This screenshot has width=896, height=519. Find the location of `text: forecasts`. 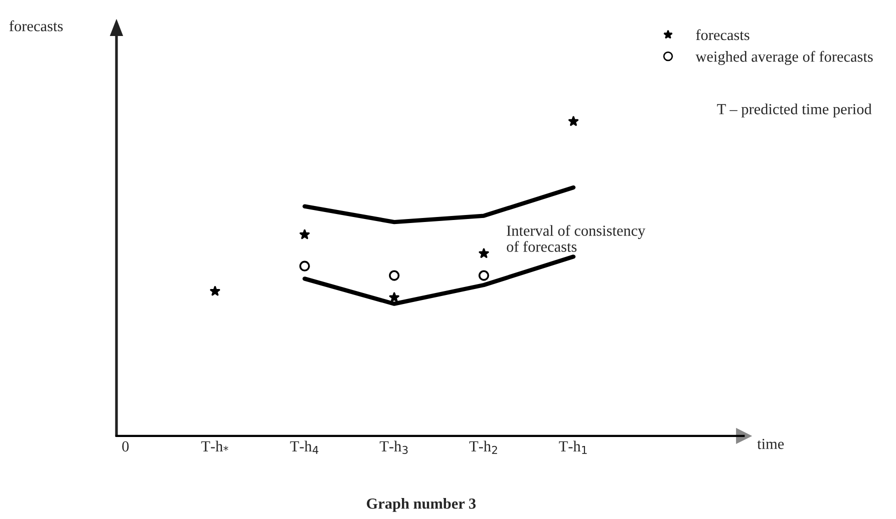

text: forecasts is located at coordinates (36, 26).